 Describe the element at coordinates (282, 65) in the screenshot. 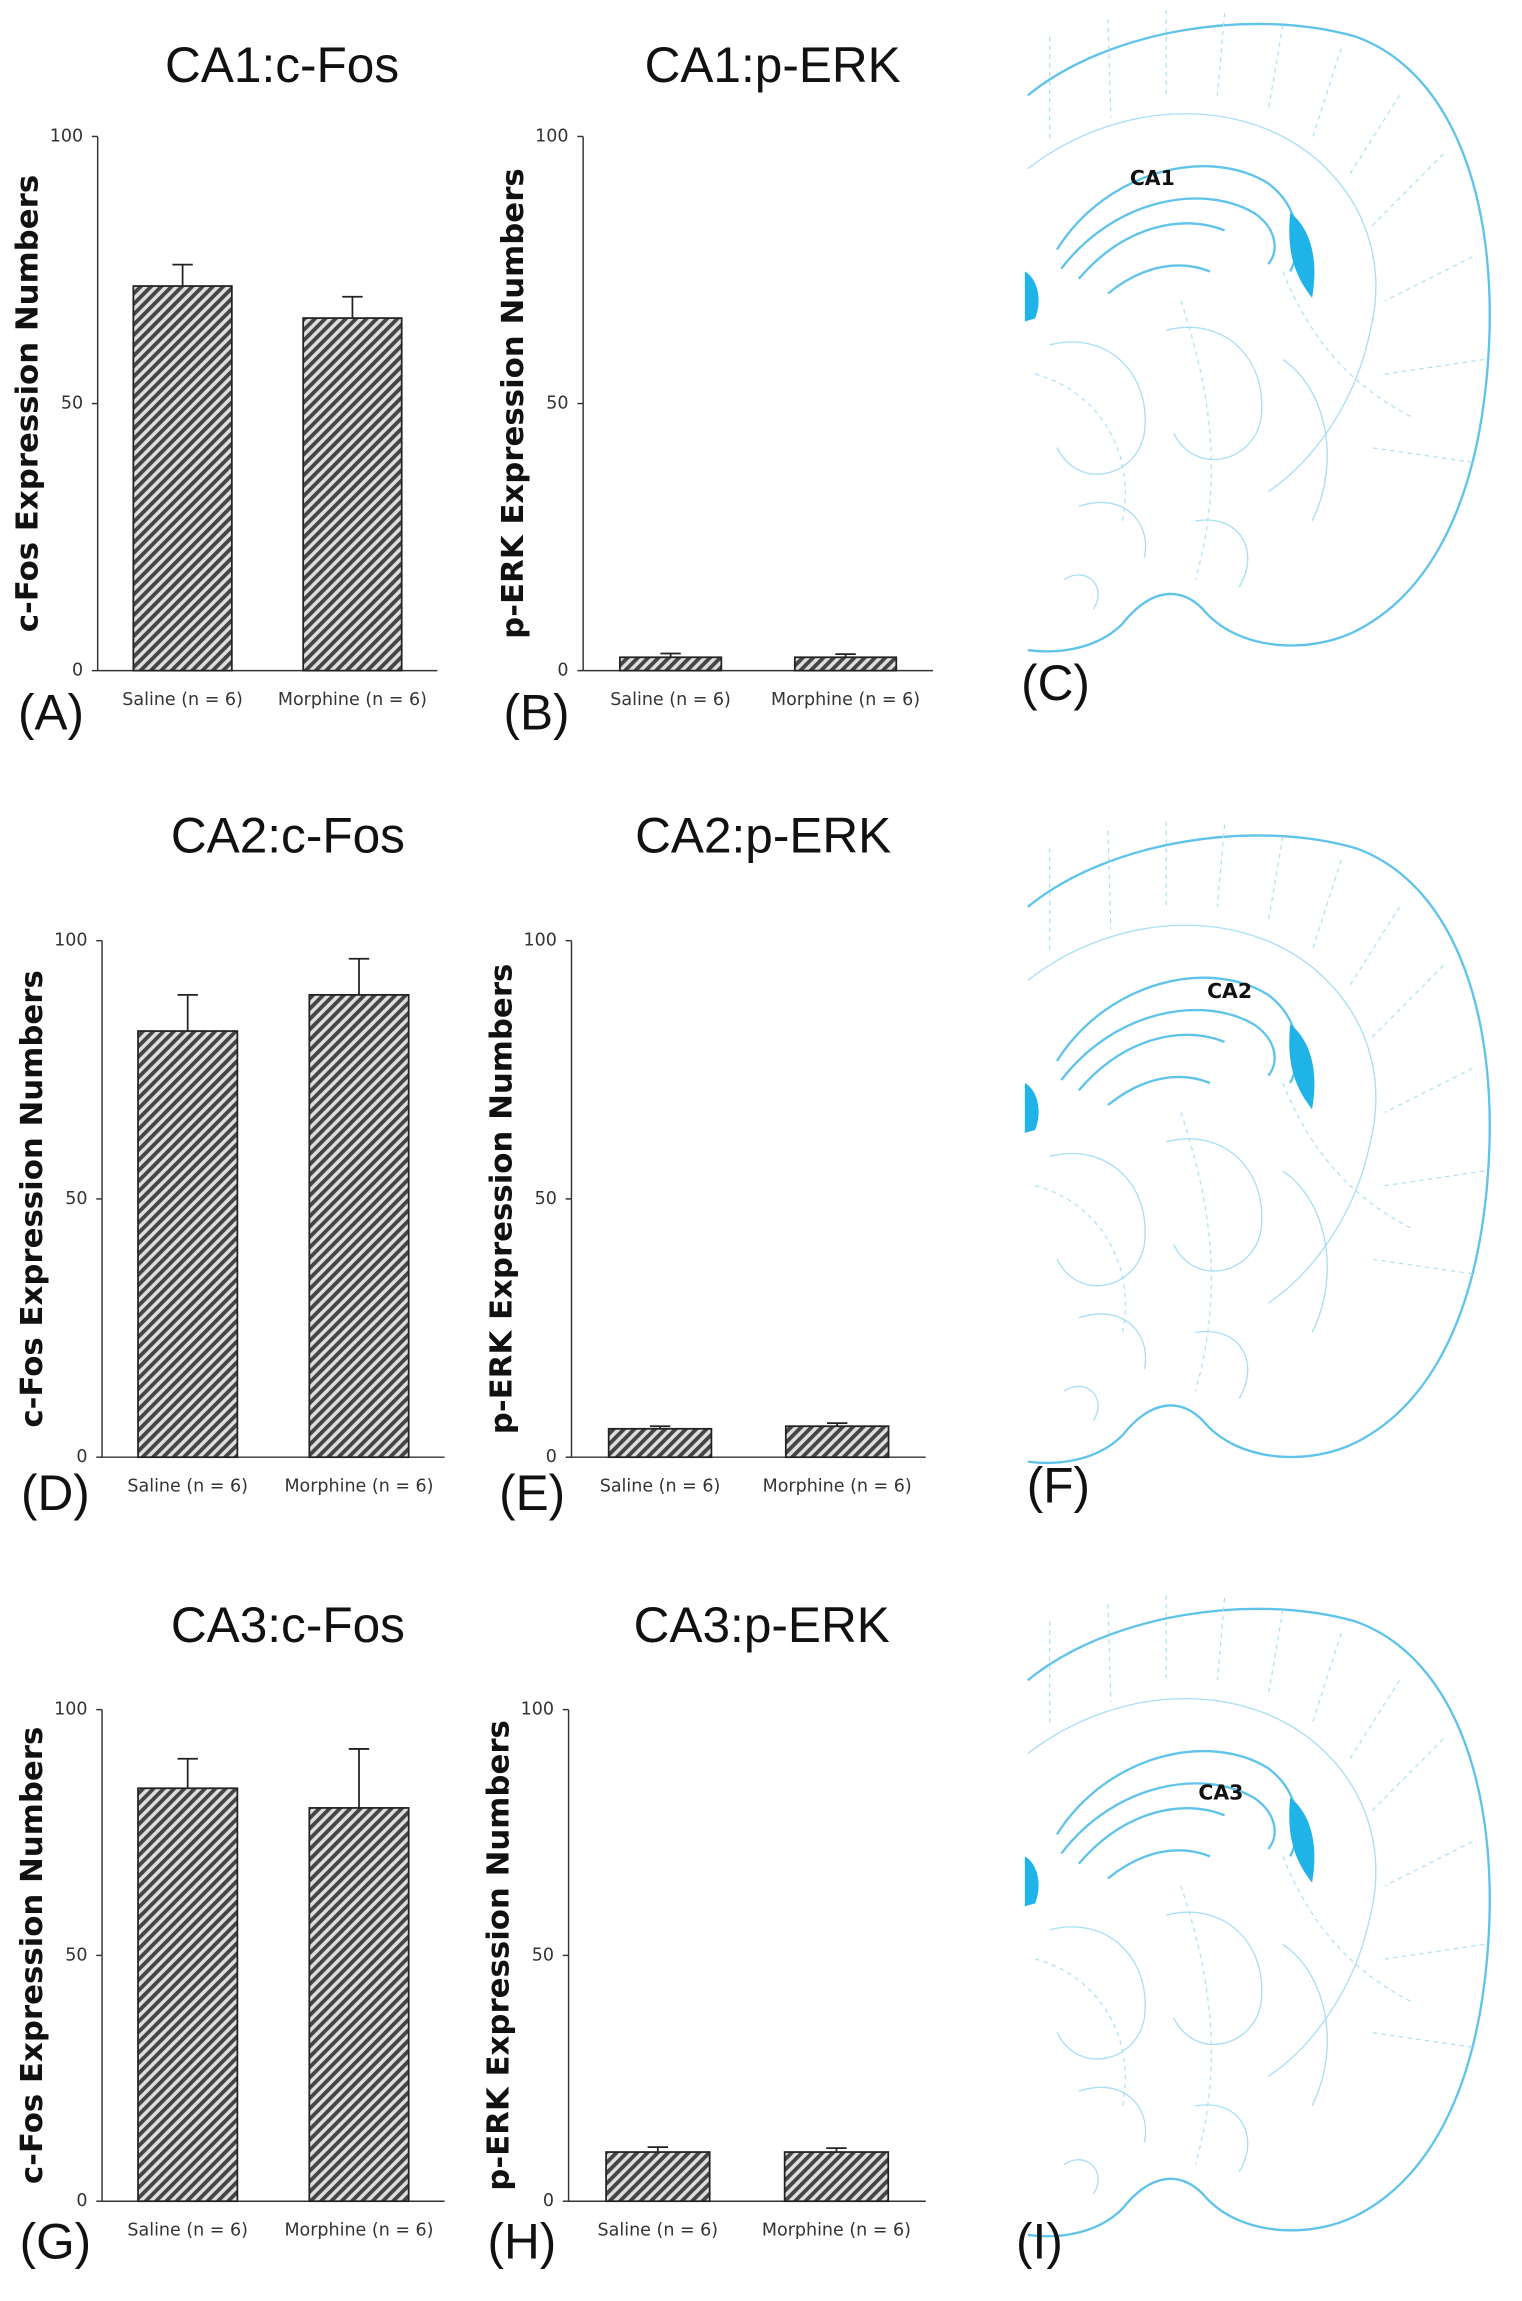

I see `chart-title: CA1:c-Fos` at that location.